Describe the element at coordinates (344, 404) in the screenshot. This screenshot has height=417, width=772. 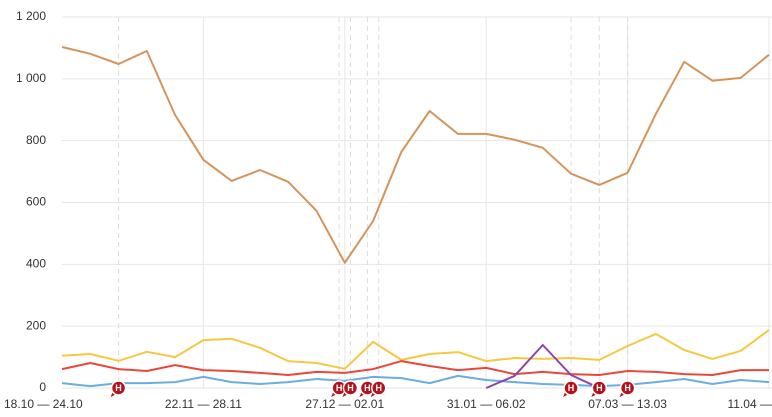
I see `x-tick-label: 27.12 — 02.01` at that location.